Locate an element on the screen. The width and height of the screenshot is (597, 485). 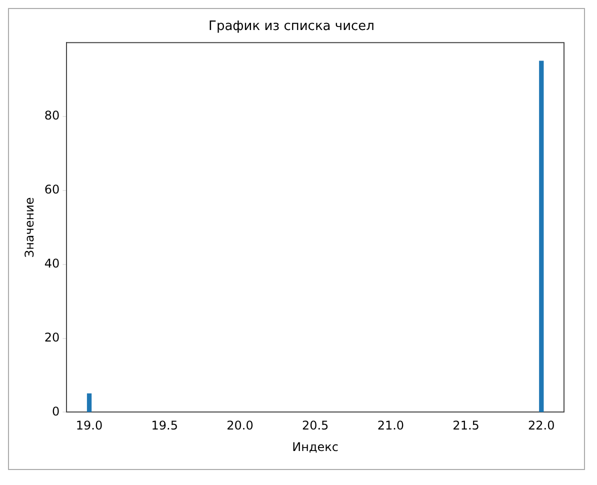
y-tick-label: 20 is located at coordinates (52, 337).